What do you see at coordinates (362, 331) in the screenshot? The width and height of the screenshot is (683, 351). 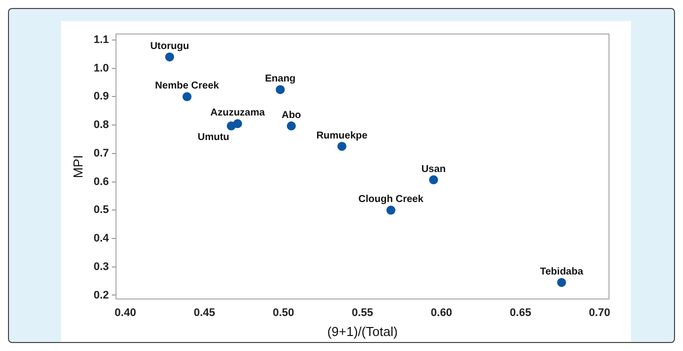 I see `x-axis-title: (9+1)/(Total)` at bounding box center [362, 331].